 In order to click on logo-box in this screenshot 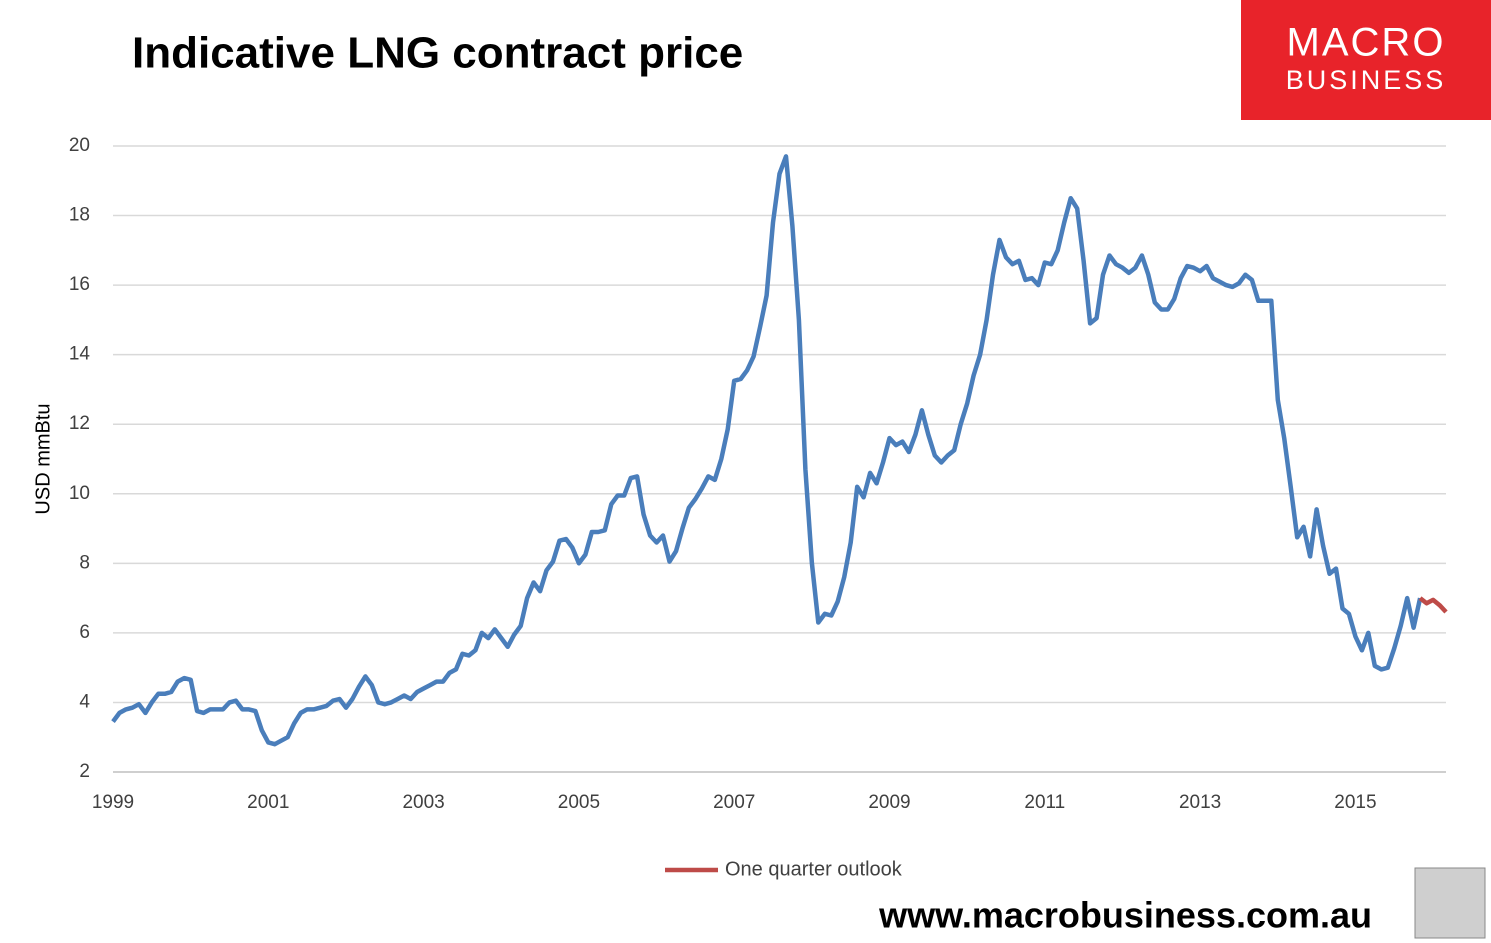, I will do `click(1366, 60)`.